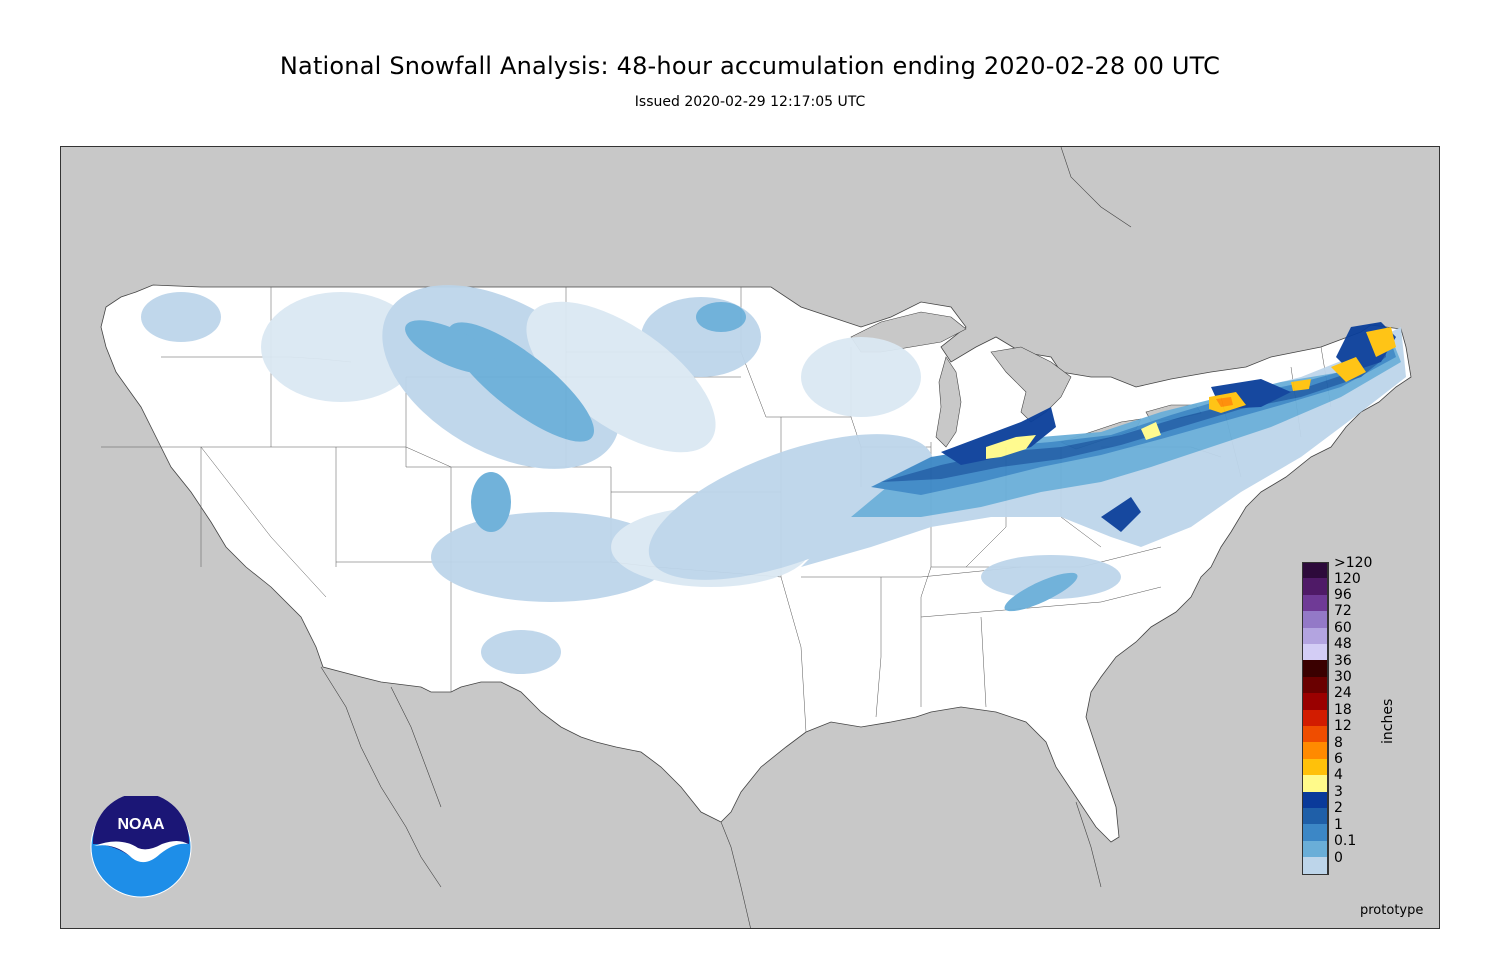 The height and width of the screenshot is (978, 1500). Describe the element at coordinates (1338, 743) in the screenshot. I see `legend-label: 8` at that location.